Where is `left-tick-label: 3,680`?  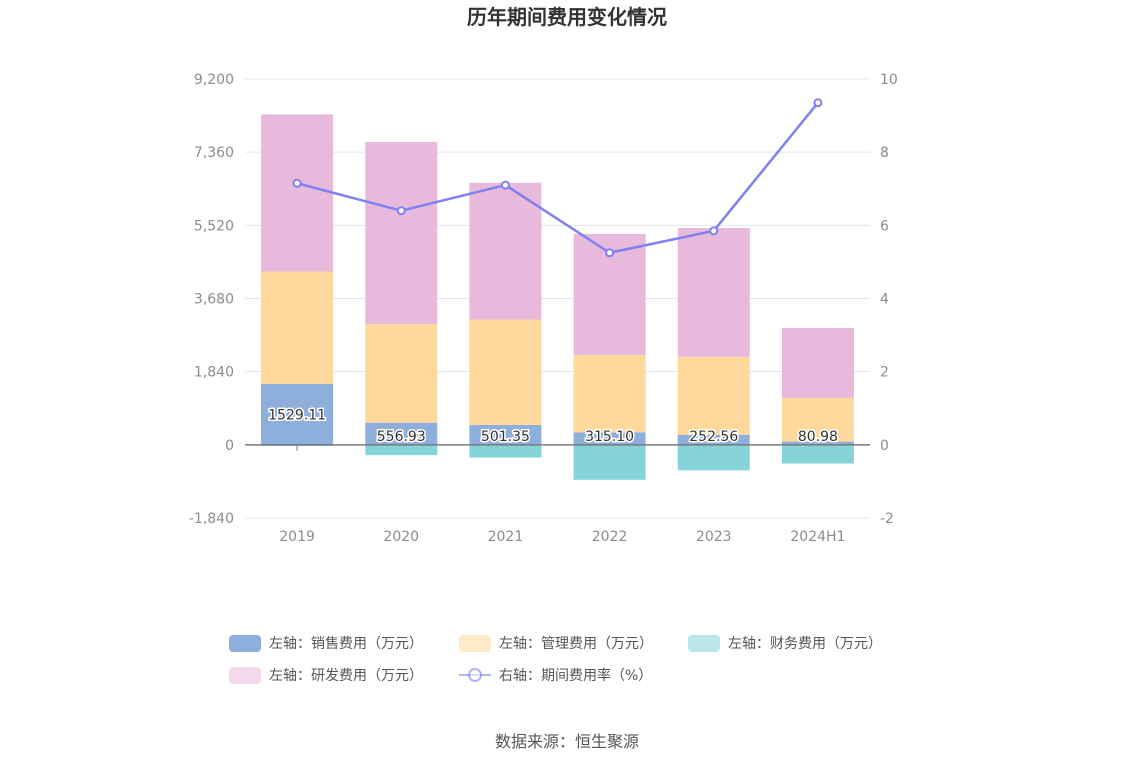
left-tick-label: 3,680 is located at coordinates (214, 300).